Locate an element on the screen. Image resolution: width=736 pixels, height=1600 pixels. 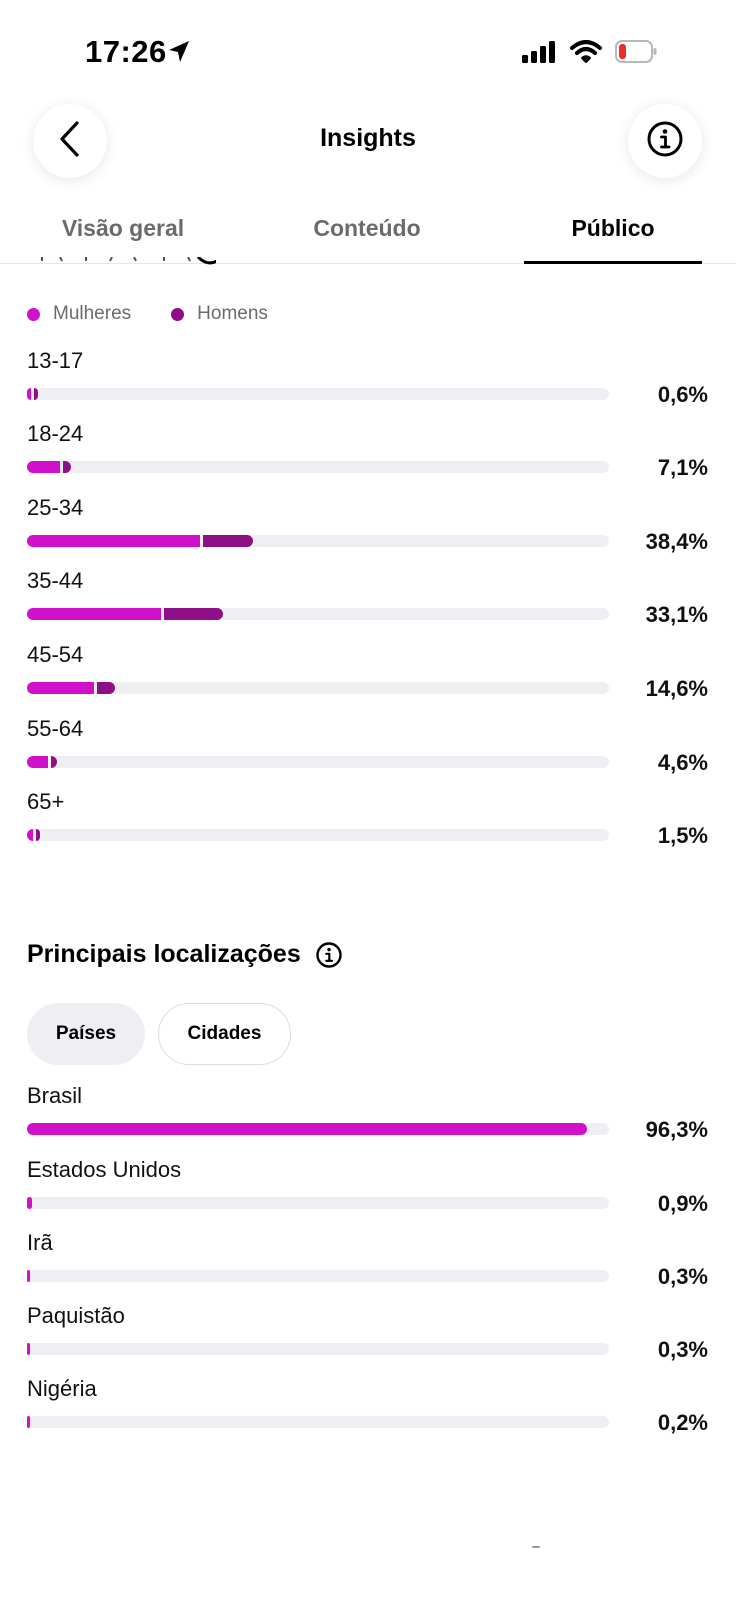
location-label: Brasil is located at coordinates (55, 1095).